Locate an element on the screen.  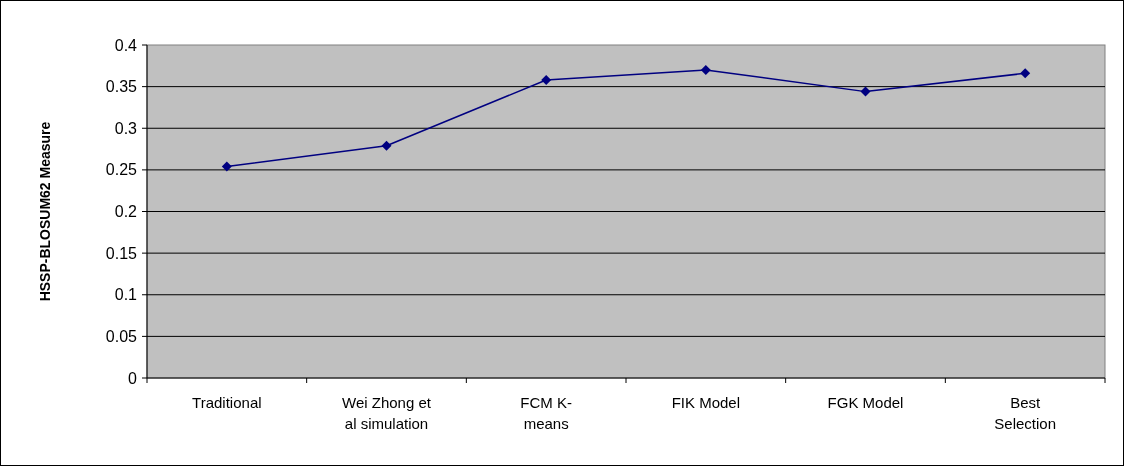
y-tick-label: 0.2 is located at coordinates (126, 212).